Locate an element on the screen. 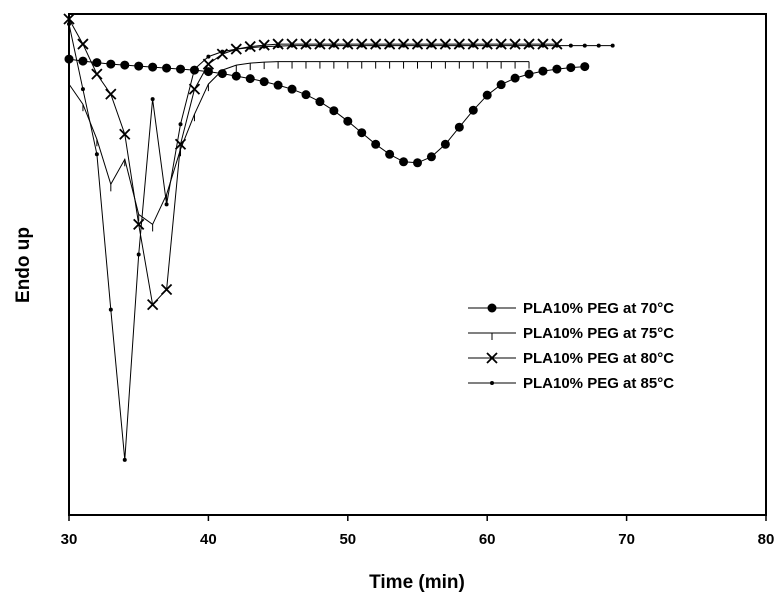 The image size is (779, 596). legend-label: PLA10% PEG at 80°C is located at coordinates (598, 358).